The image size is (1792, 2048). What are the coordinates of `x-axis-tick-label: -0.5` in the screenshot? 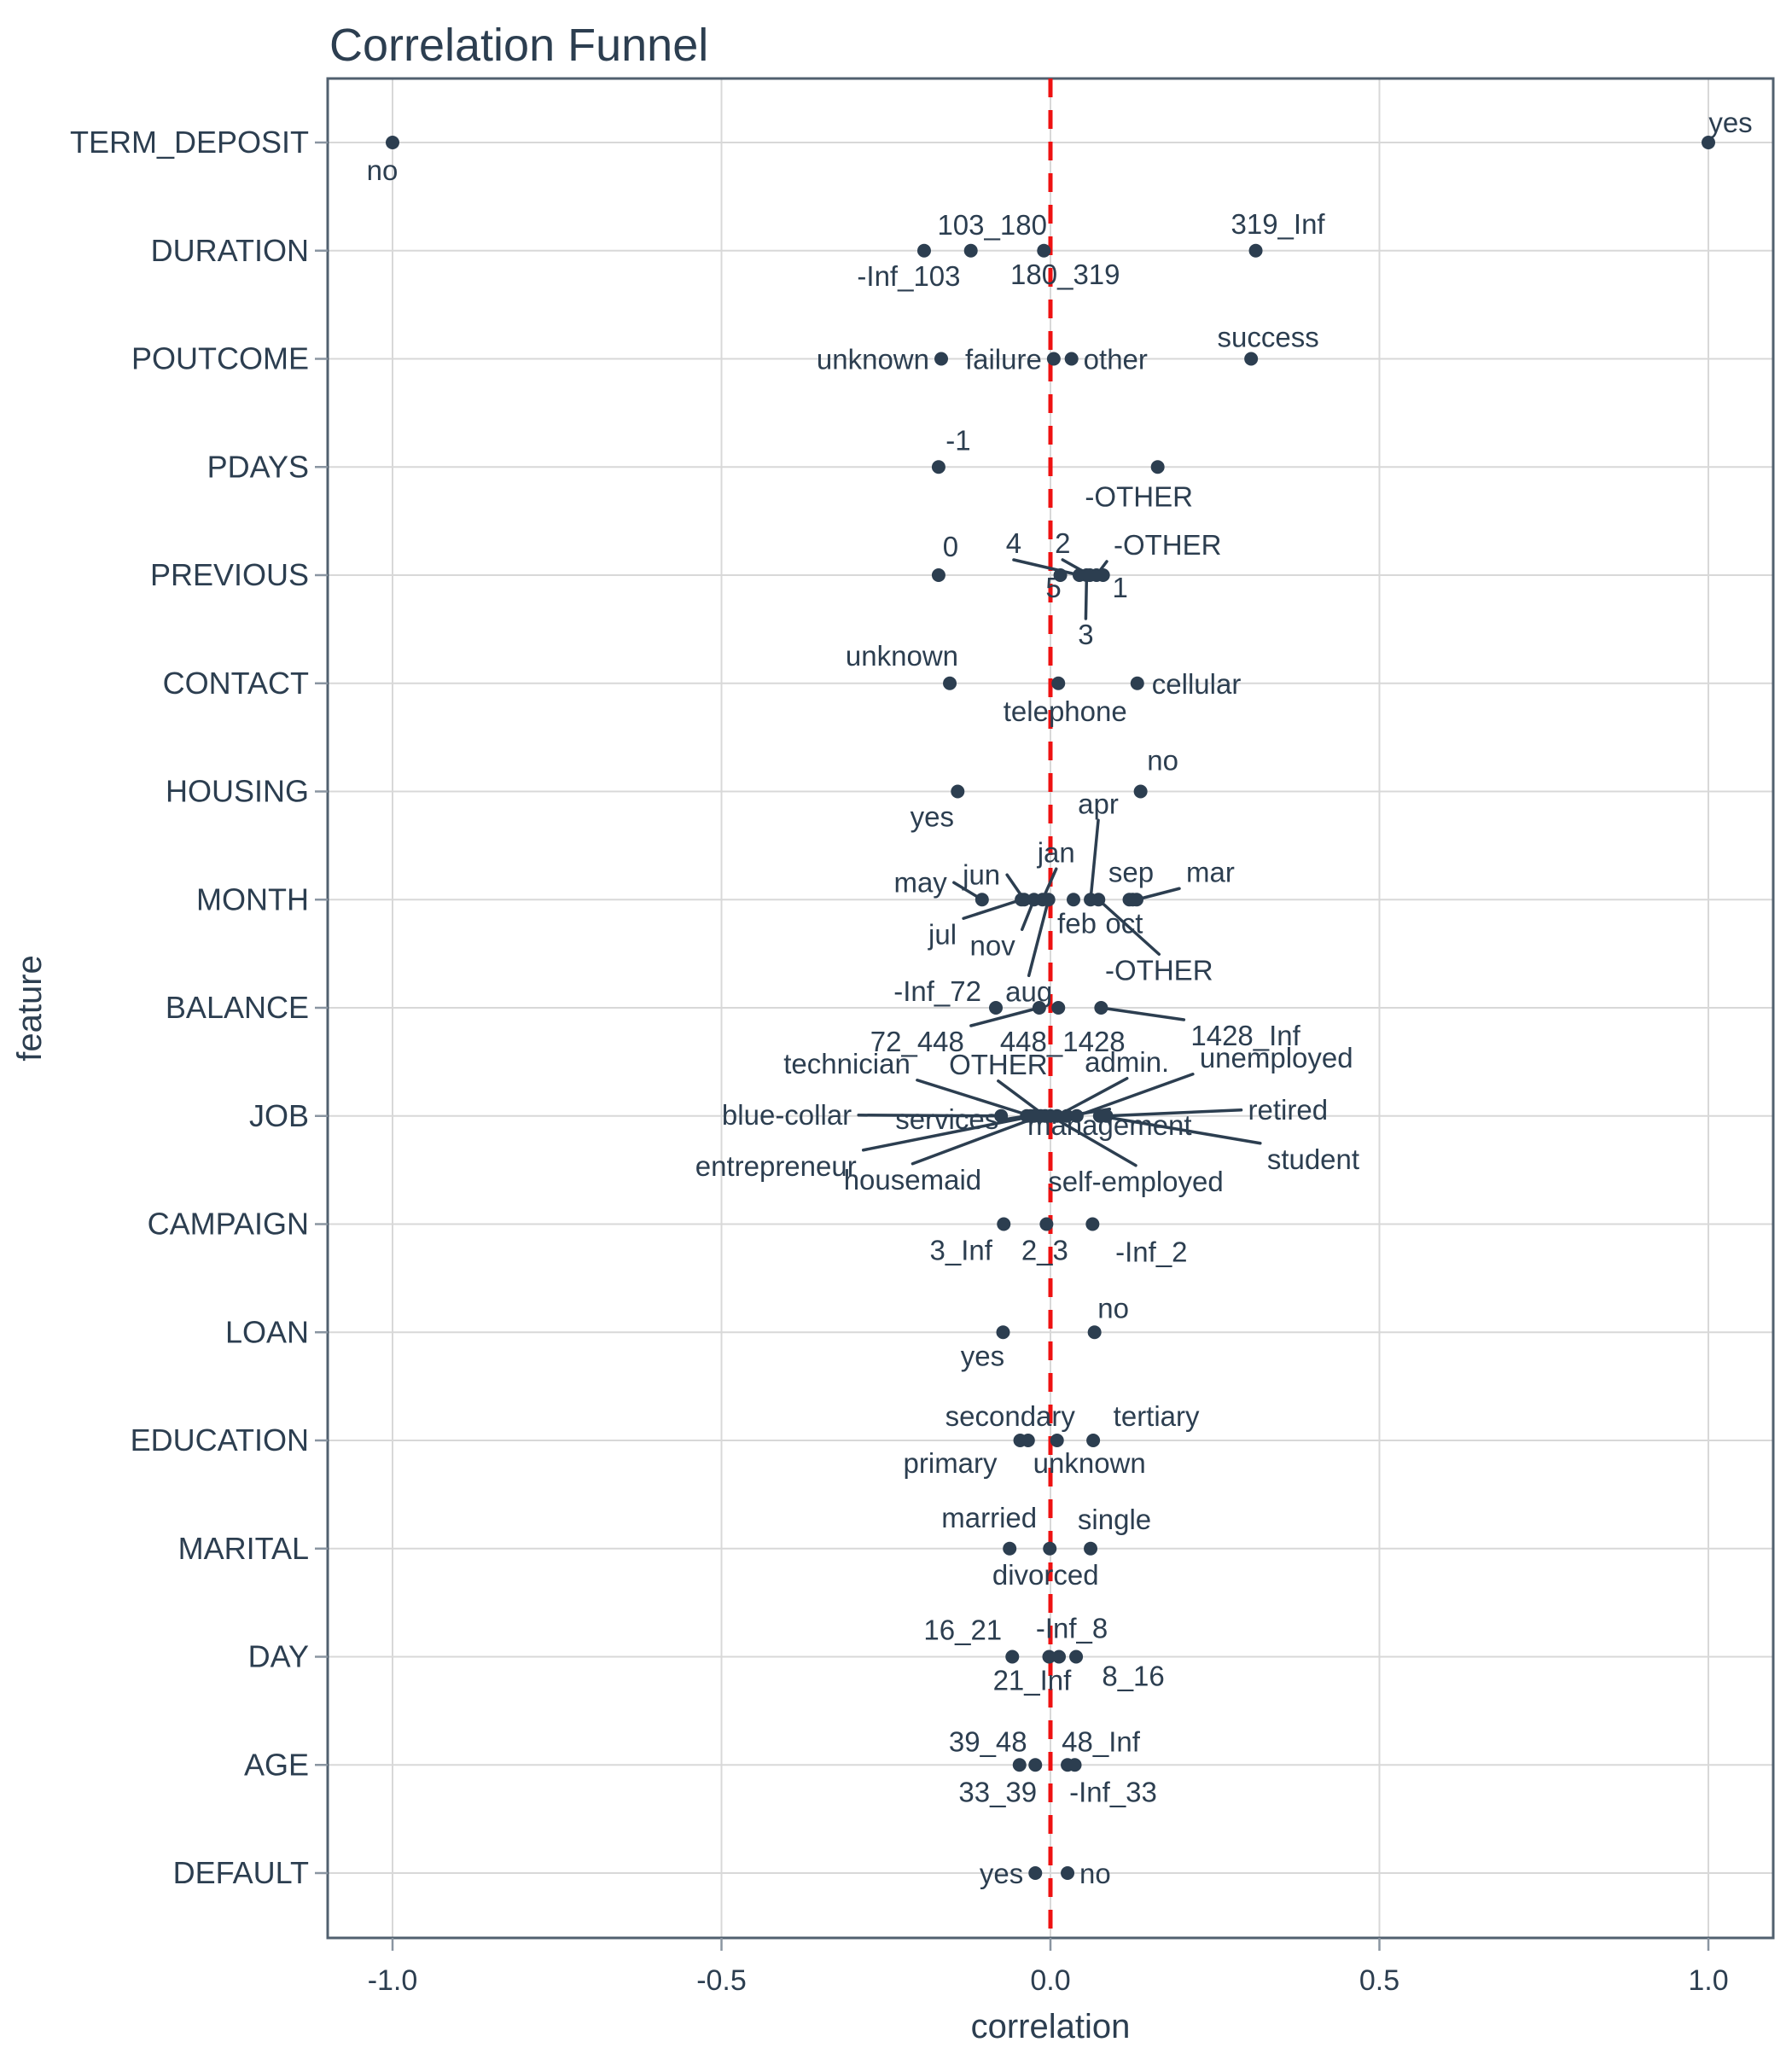 It's located at (721, 1981).